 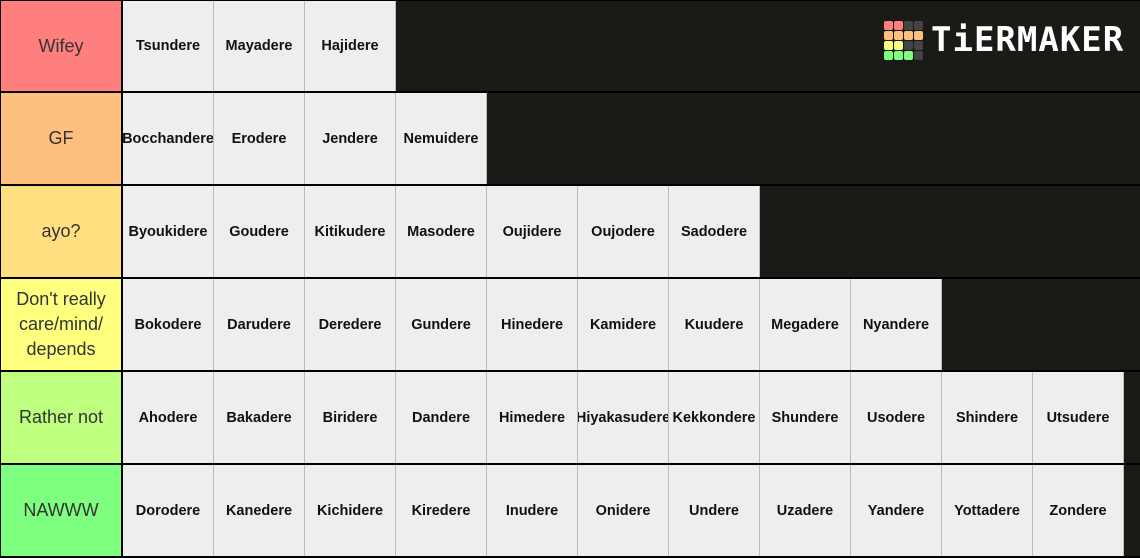 I want to click on tier-item: Utsudere, so click(x=1078, y=417).